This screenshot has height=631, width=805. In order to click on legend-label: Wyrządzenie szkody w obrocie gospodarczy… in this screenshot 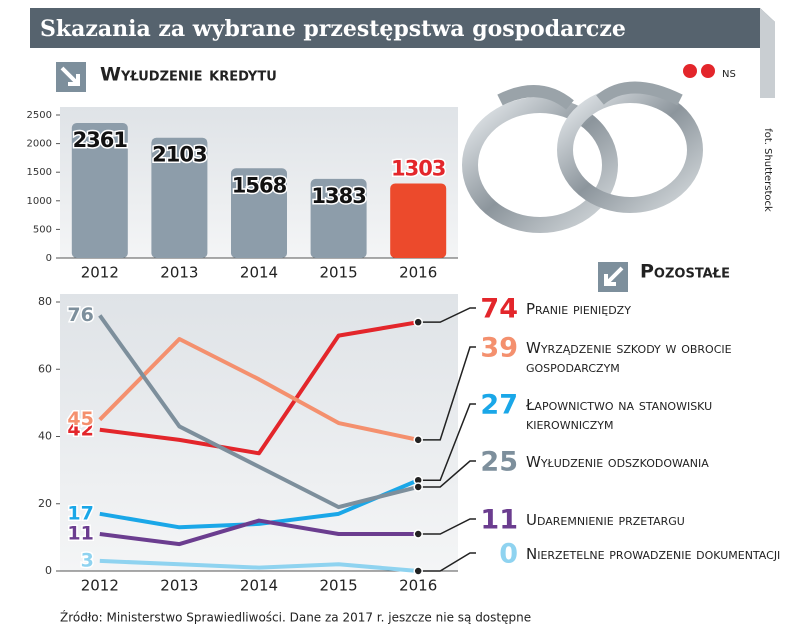, I will do `click(629, 357)`.